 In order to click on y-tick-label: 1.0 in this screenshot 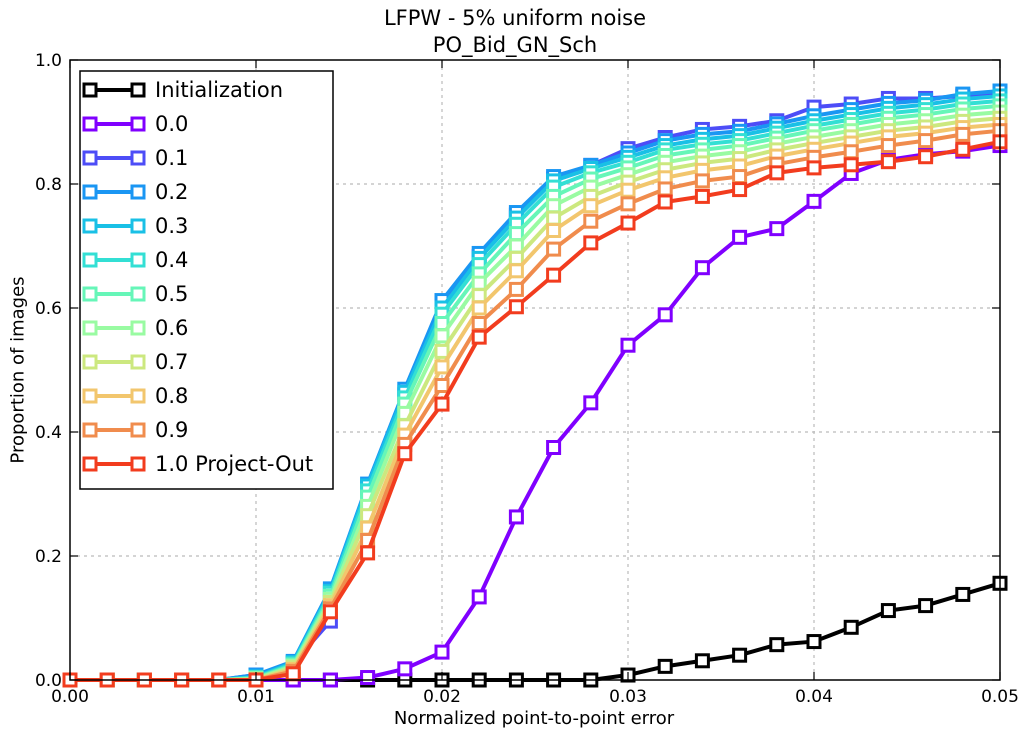, I will do `click(48, 61)`.